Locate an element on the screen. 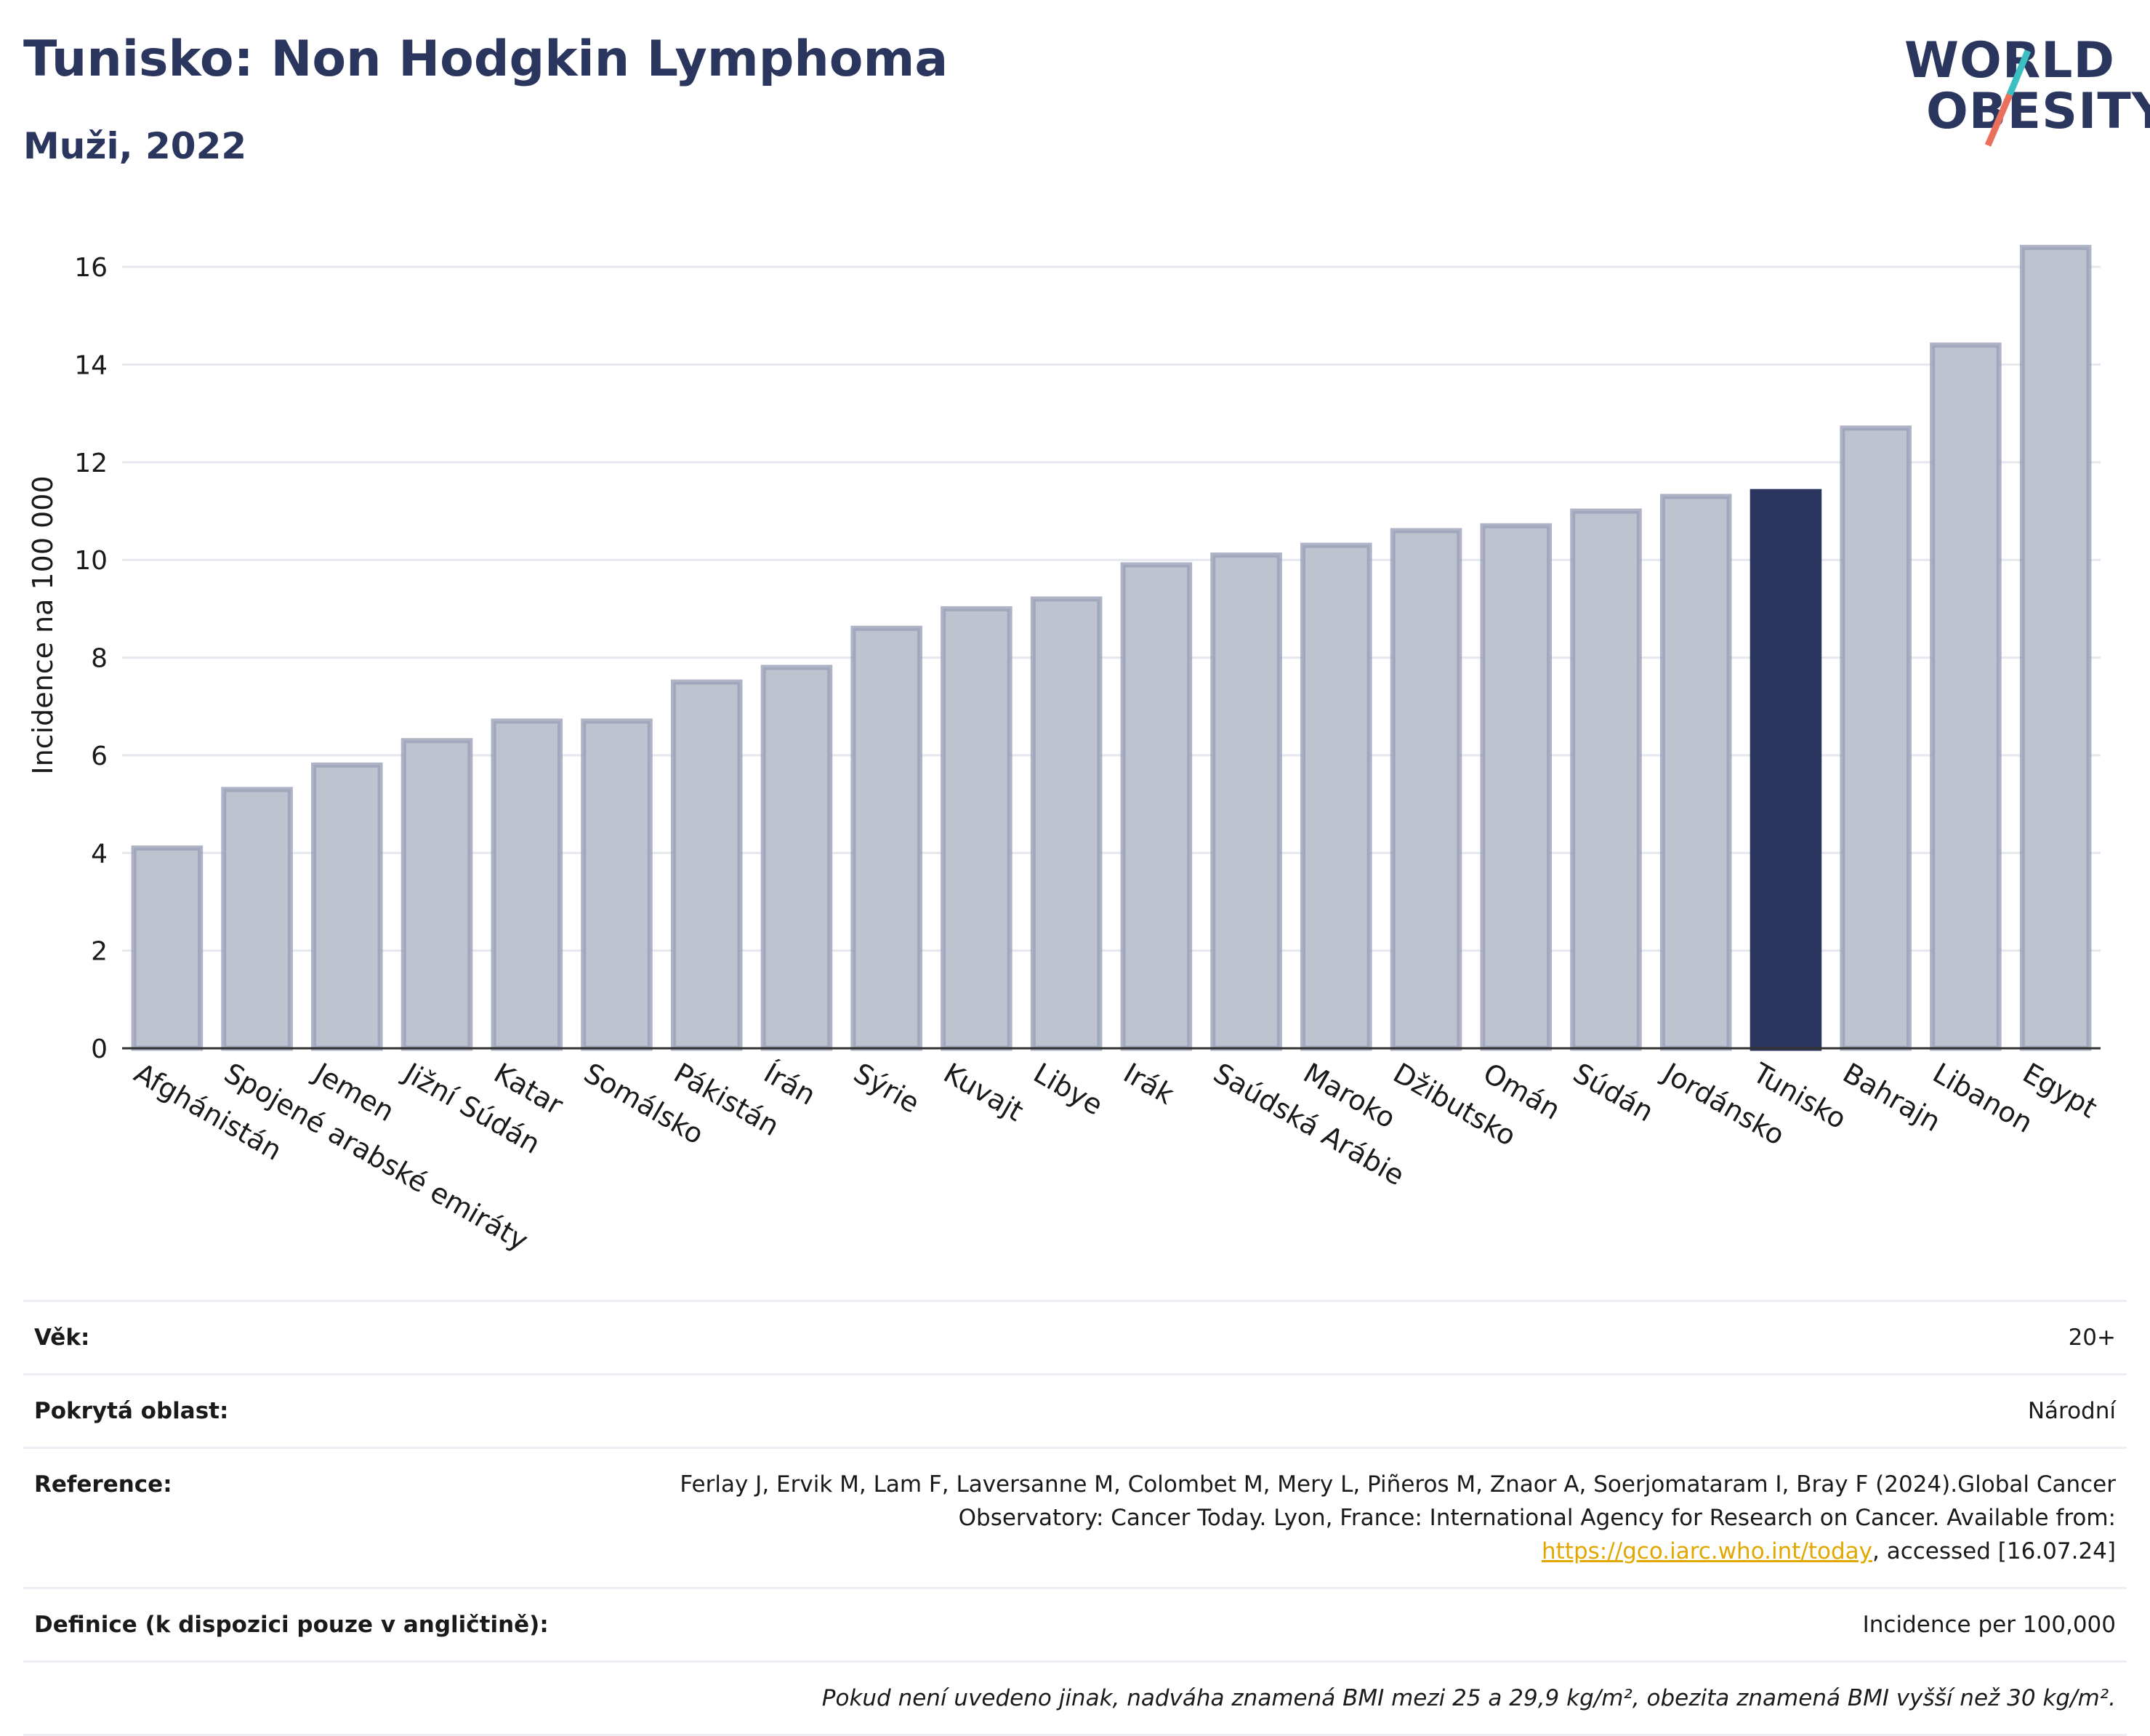 This screenshot has height=1736, width=2150. y-tick-label: 14 is located at coordinates (91, 366).